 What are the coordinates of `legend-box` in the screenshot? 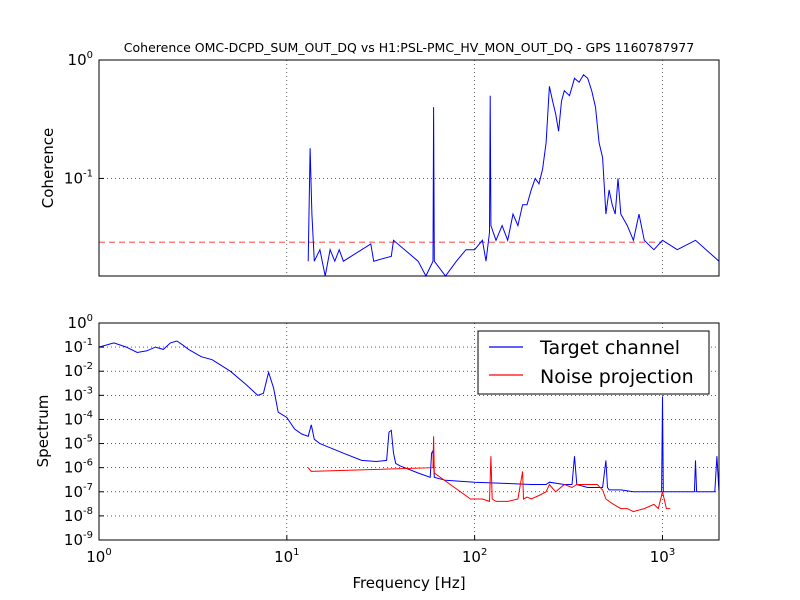 It's located at (593, 362).